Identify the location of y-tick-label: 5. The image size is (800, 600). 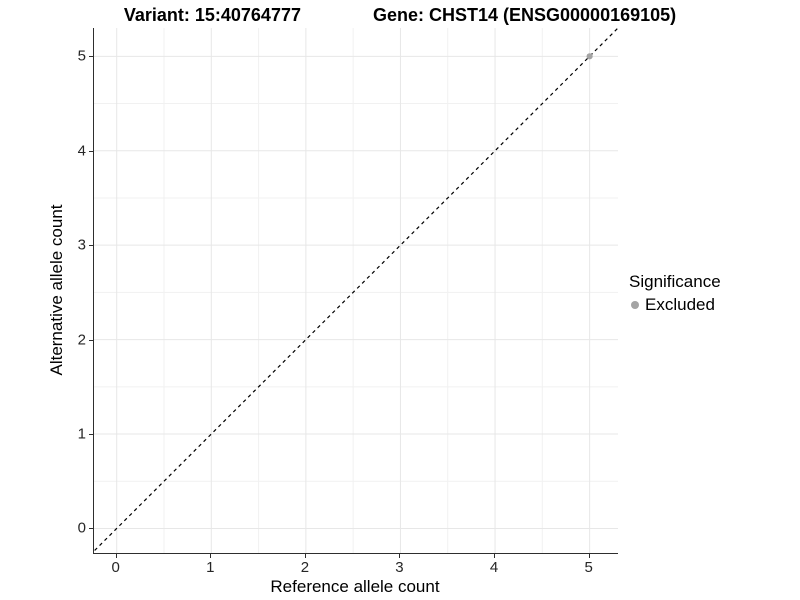
(81, 56).